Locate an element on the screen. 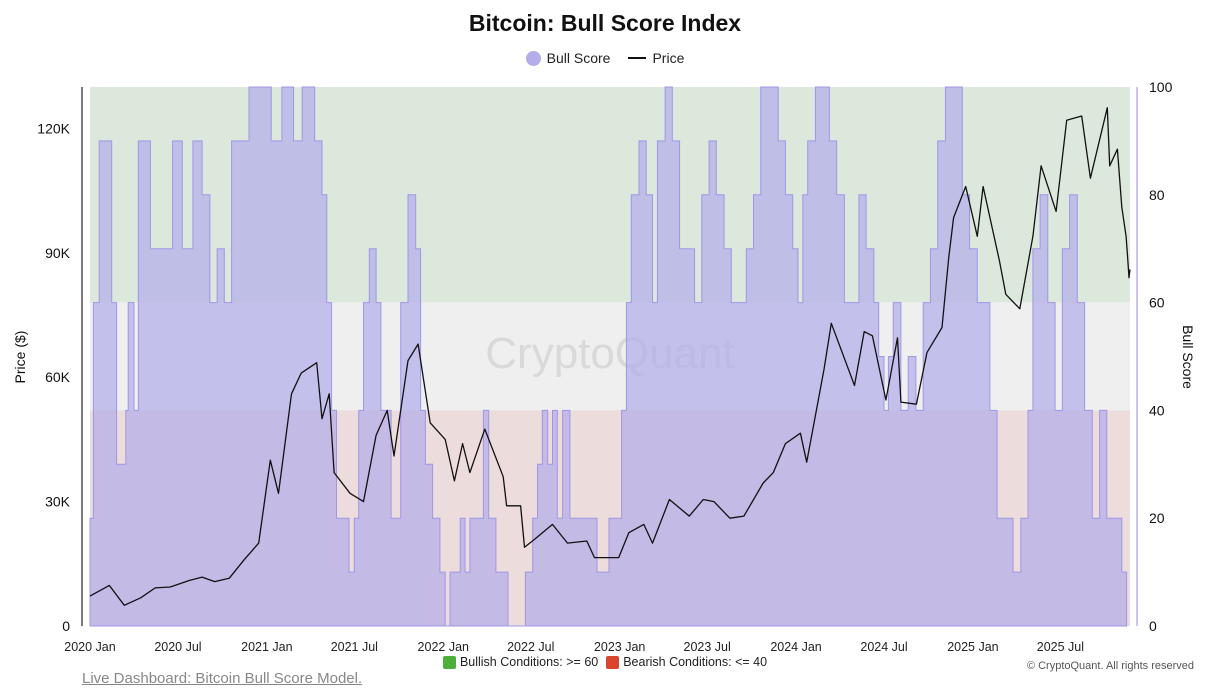 The width and height of the screenshot is (1210, 696). bearish-conditions-label: Bearish Conditions: <= 40 is located at coordinates (695, 662).